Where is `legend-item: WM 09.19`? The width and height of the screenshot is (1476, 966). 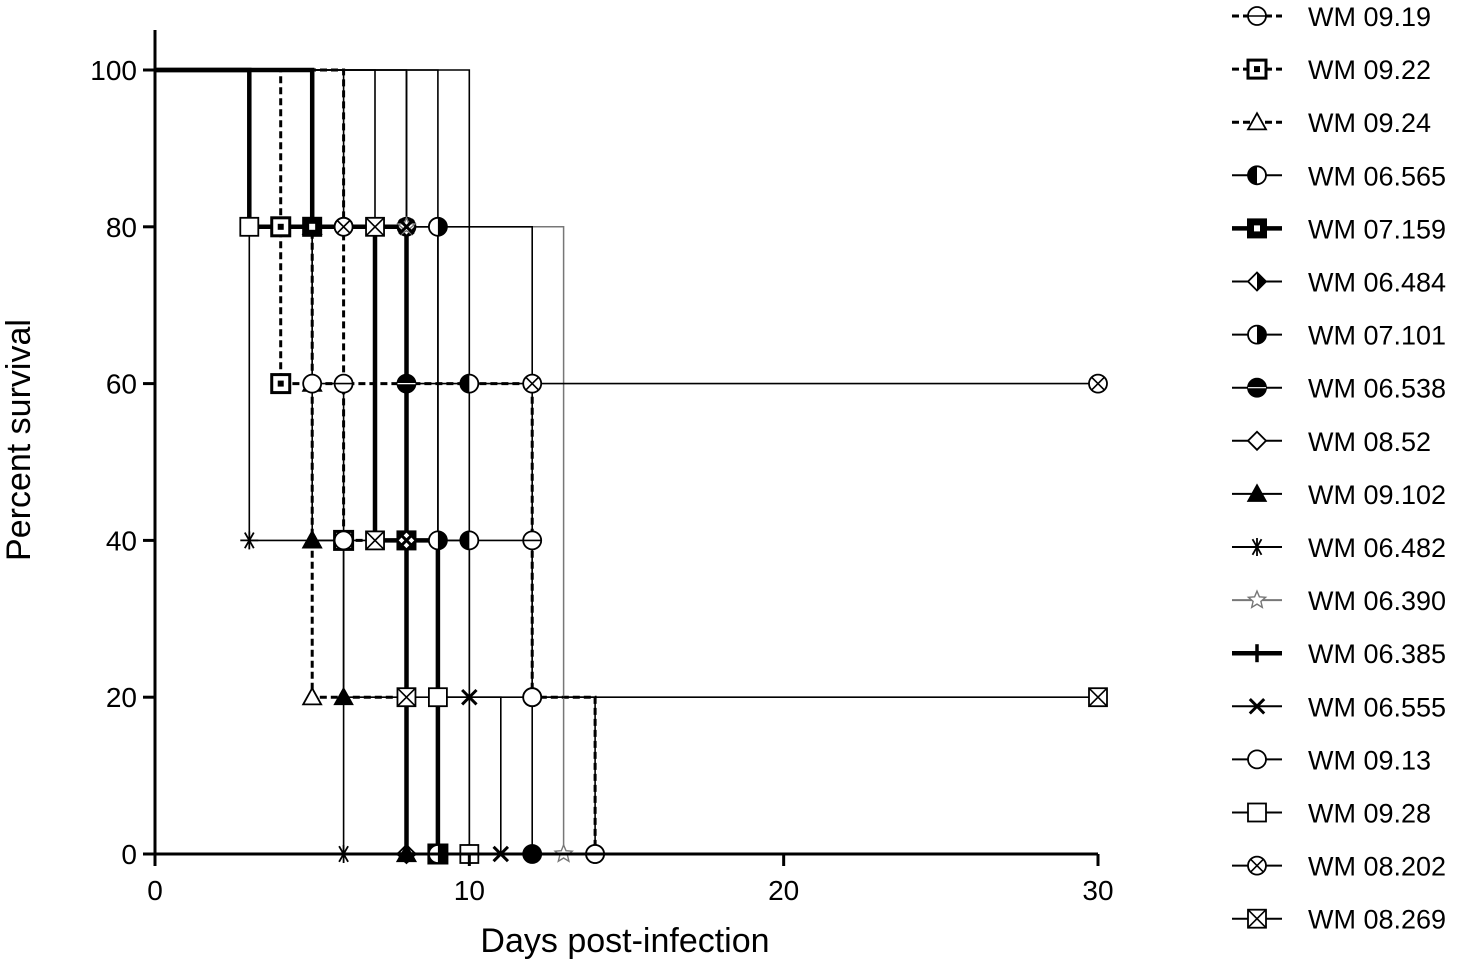
legend-item: WM 09.19 is located at coordinates (1331, 17).